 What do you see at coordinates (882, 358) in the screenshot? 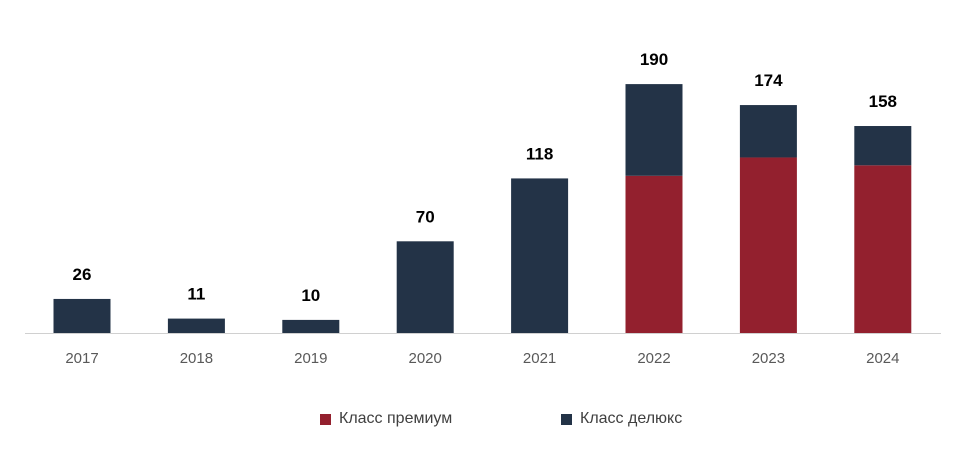
I see `x-tick-label-2024: 2024` at bounding box center [882, 358].